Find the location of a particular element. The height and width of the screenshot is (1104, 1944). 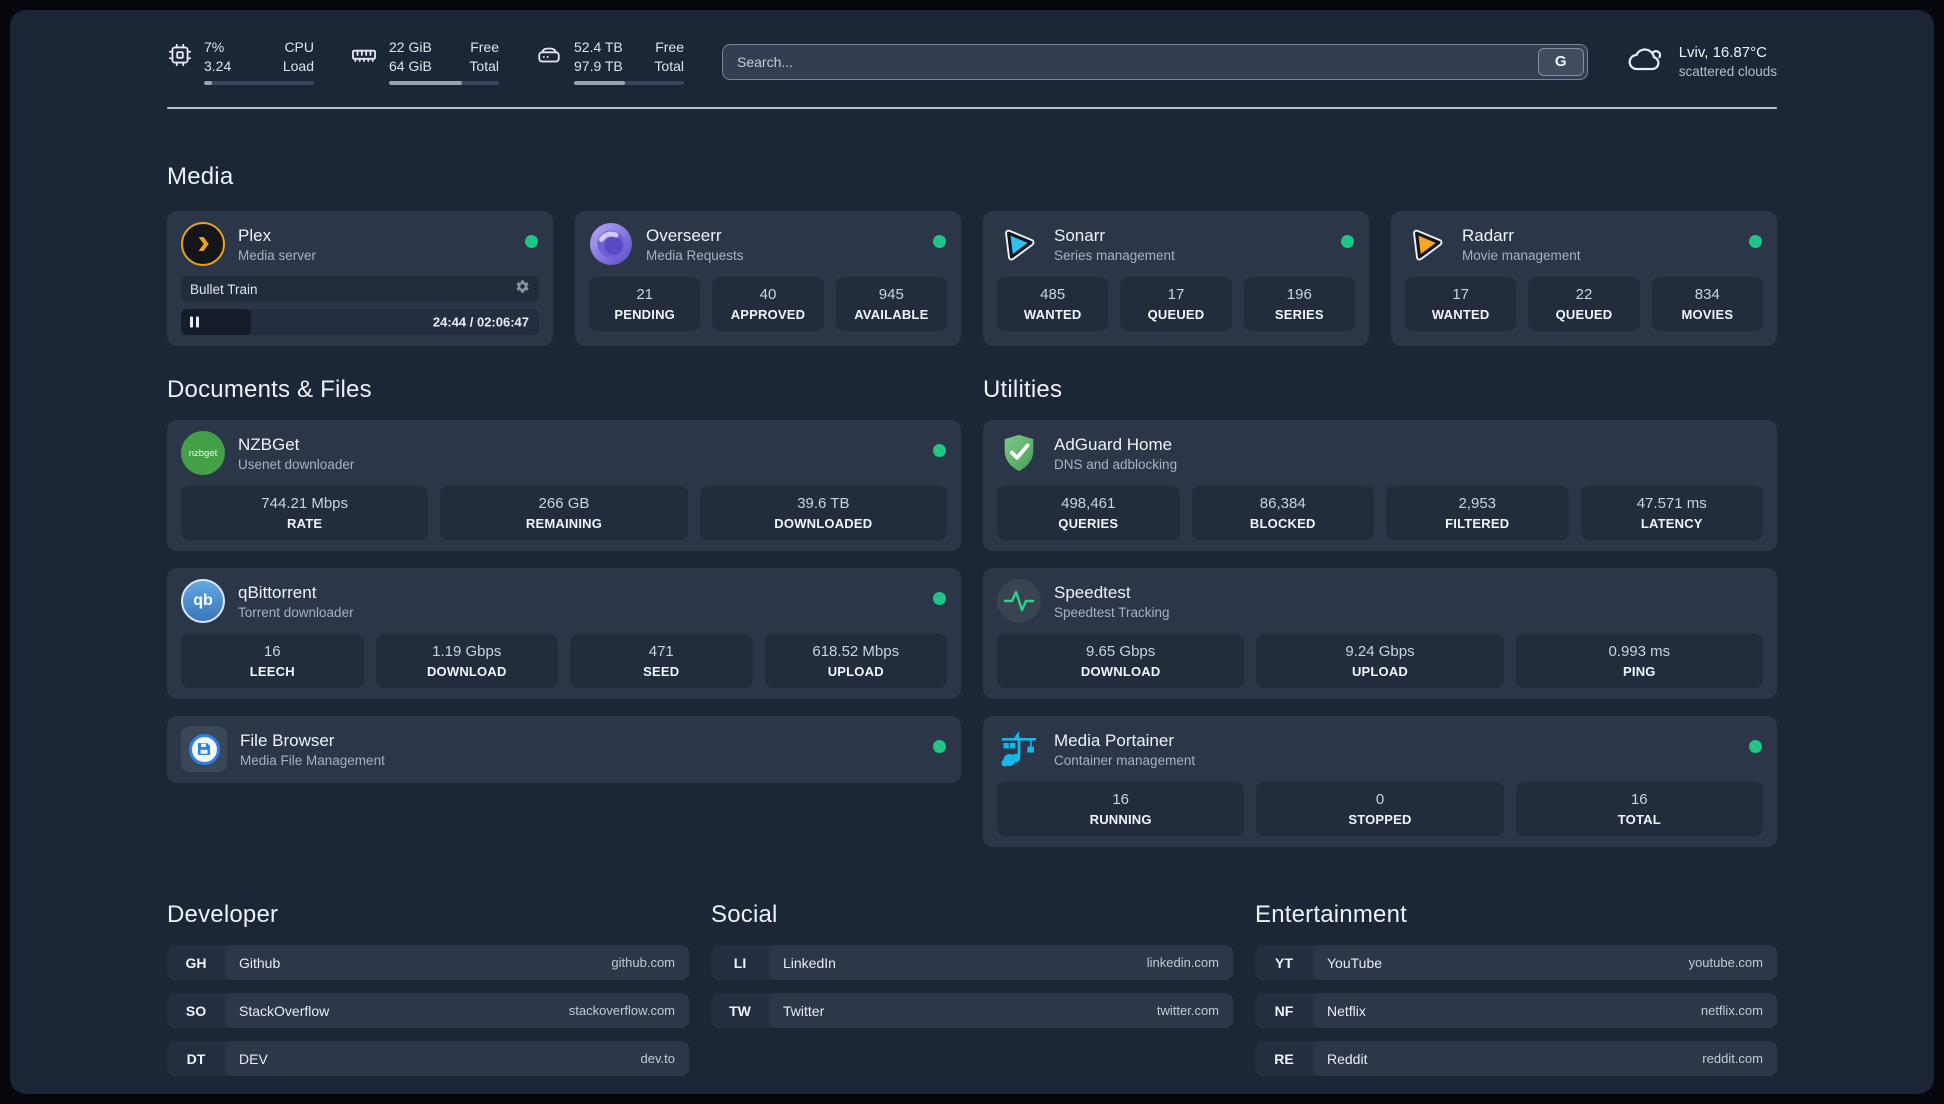

weather-widget: Lviv, 16.87°C scattered clouds is located at coordinates (1701, 62).